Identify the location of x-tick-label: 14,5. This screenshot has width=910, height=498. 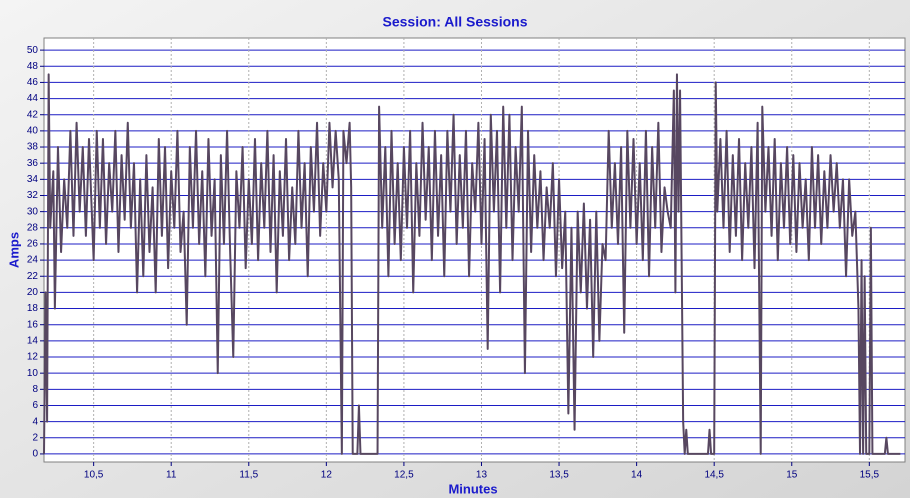
(714, 475).